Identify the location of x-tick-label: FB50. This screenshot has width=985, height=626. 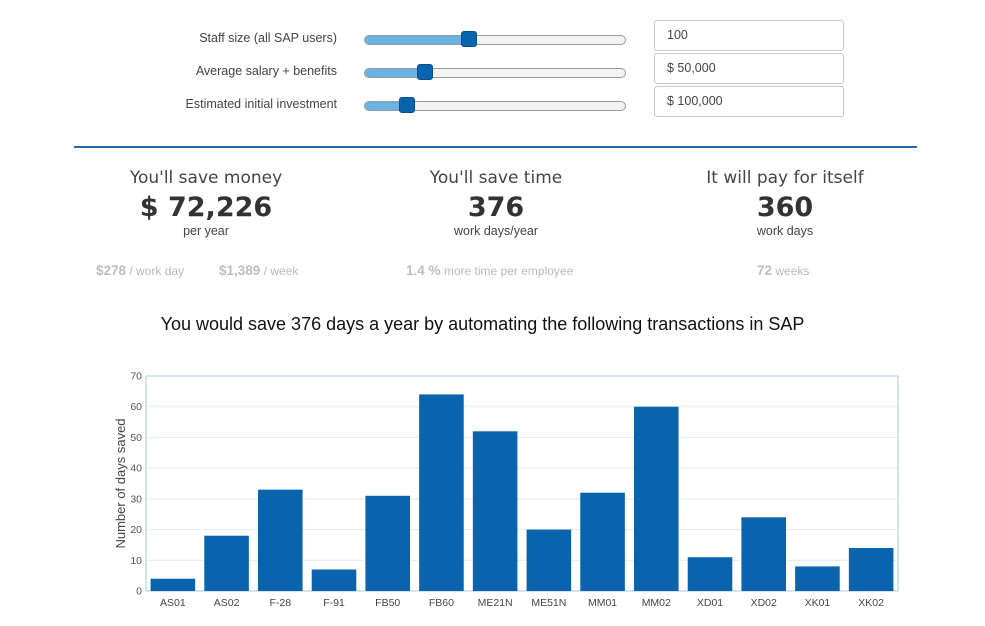
(387, 603).